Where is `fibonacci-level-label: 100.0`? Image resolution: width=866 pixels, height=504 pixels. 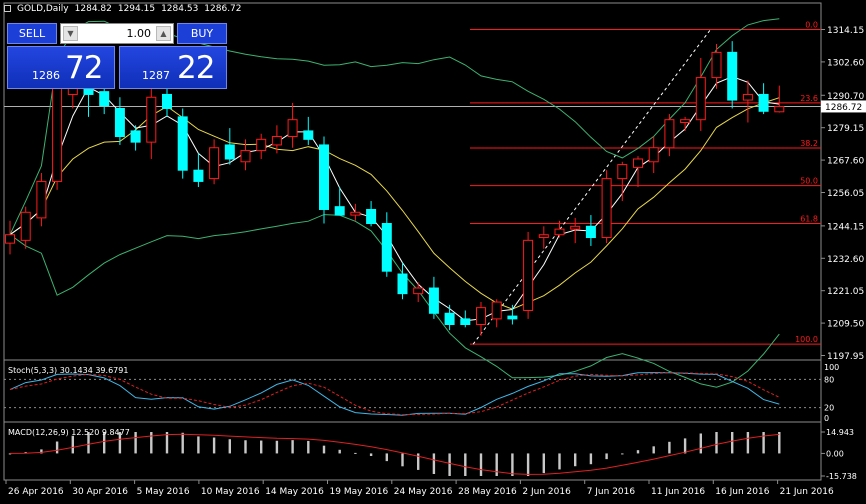
fibonacci-level-label: 100.0 is located at coordinates (806, 339).